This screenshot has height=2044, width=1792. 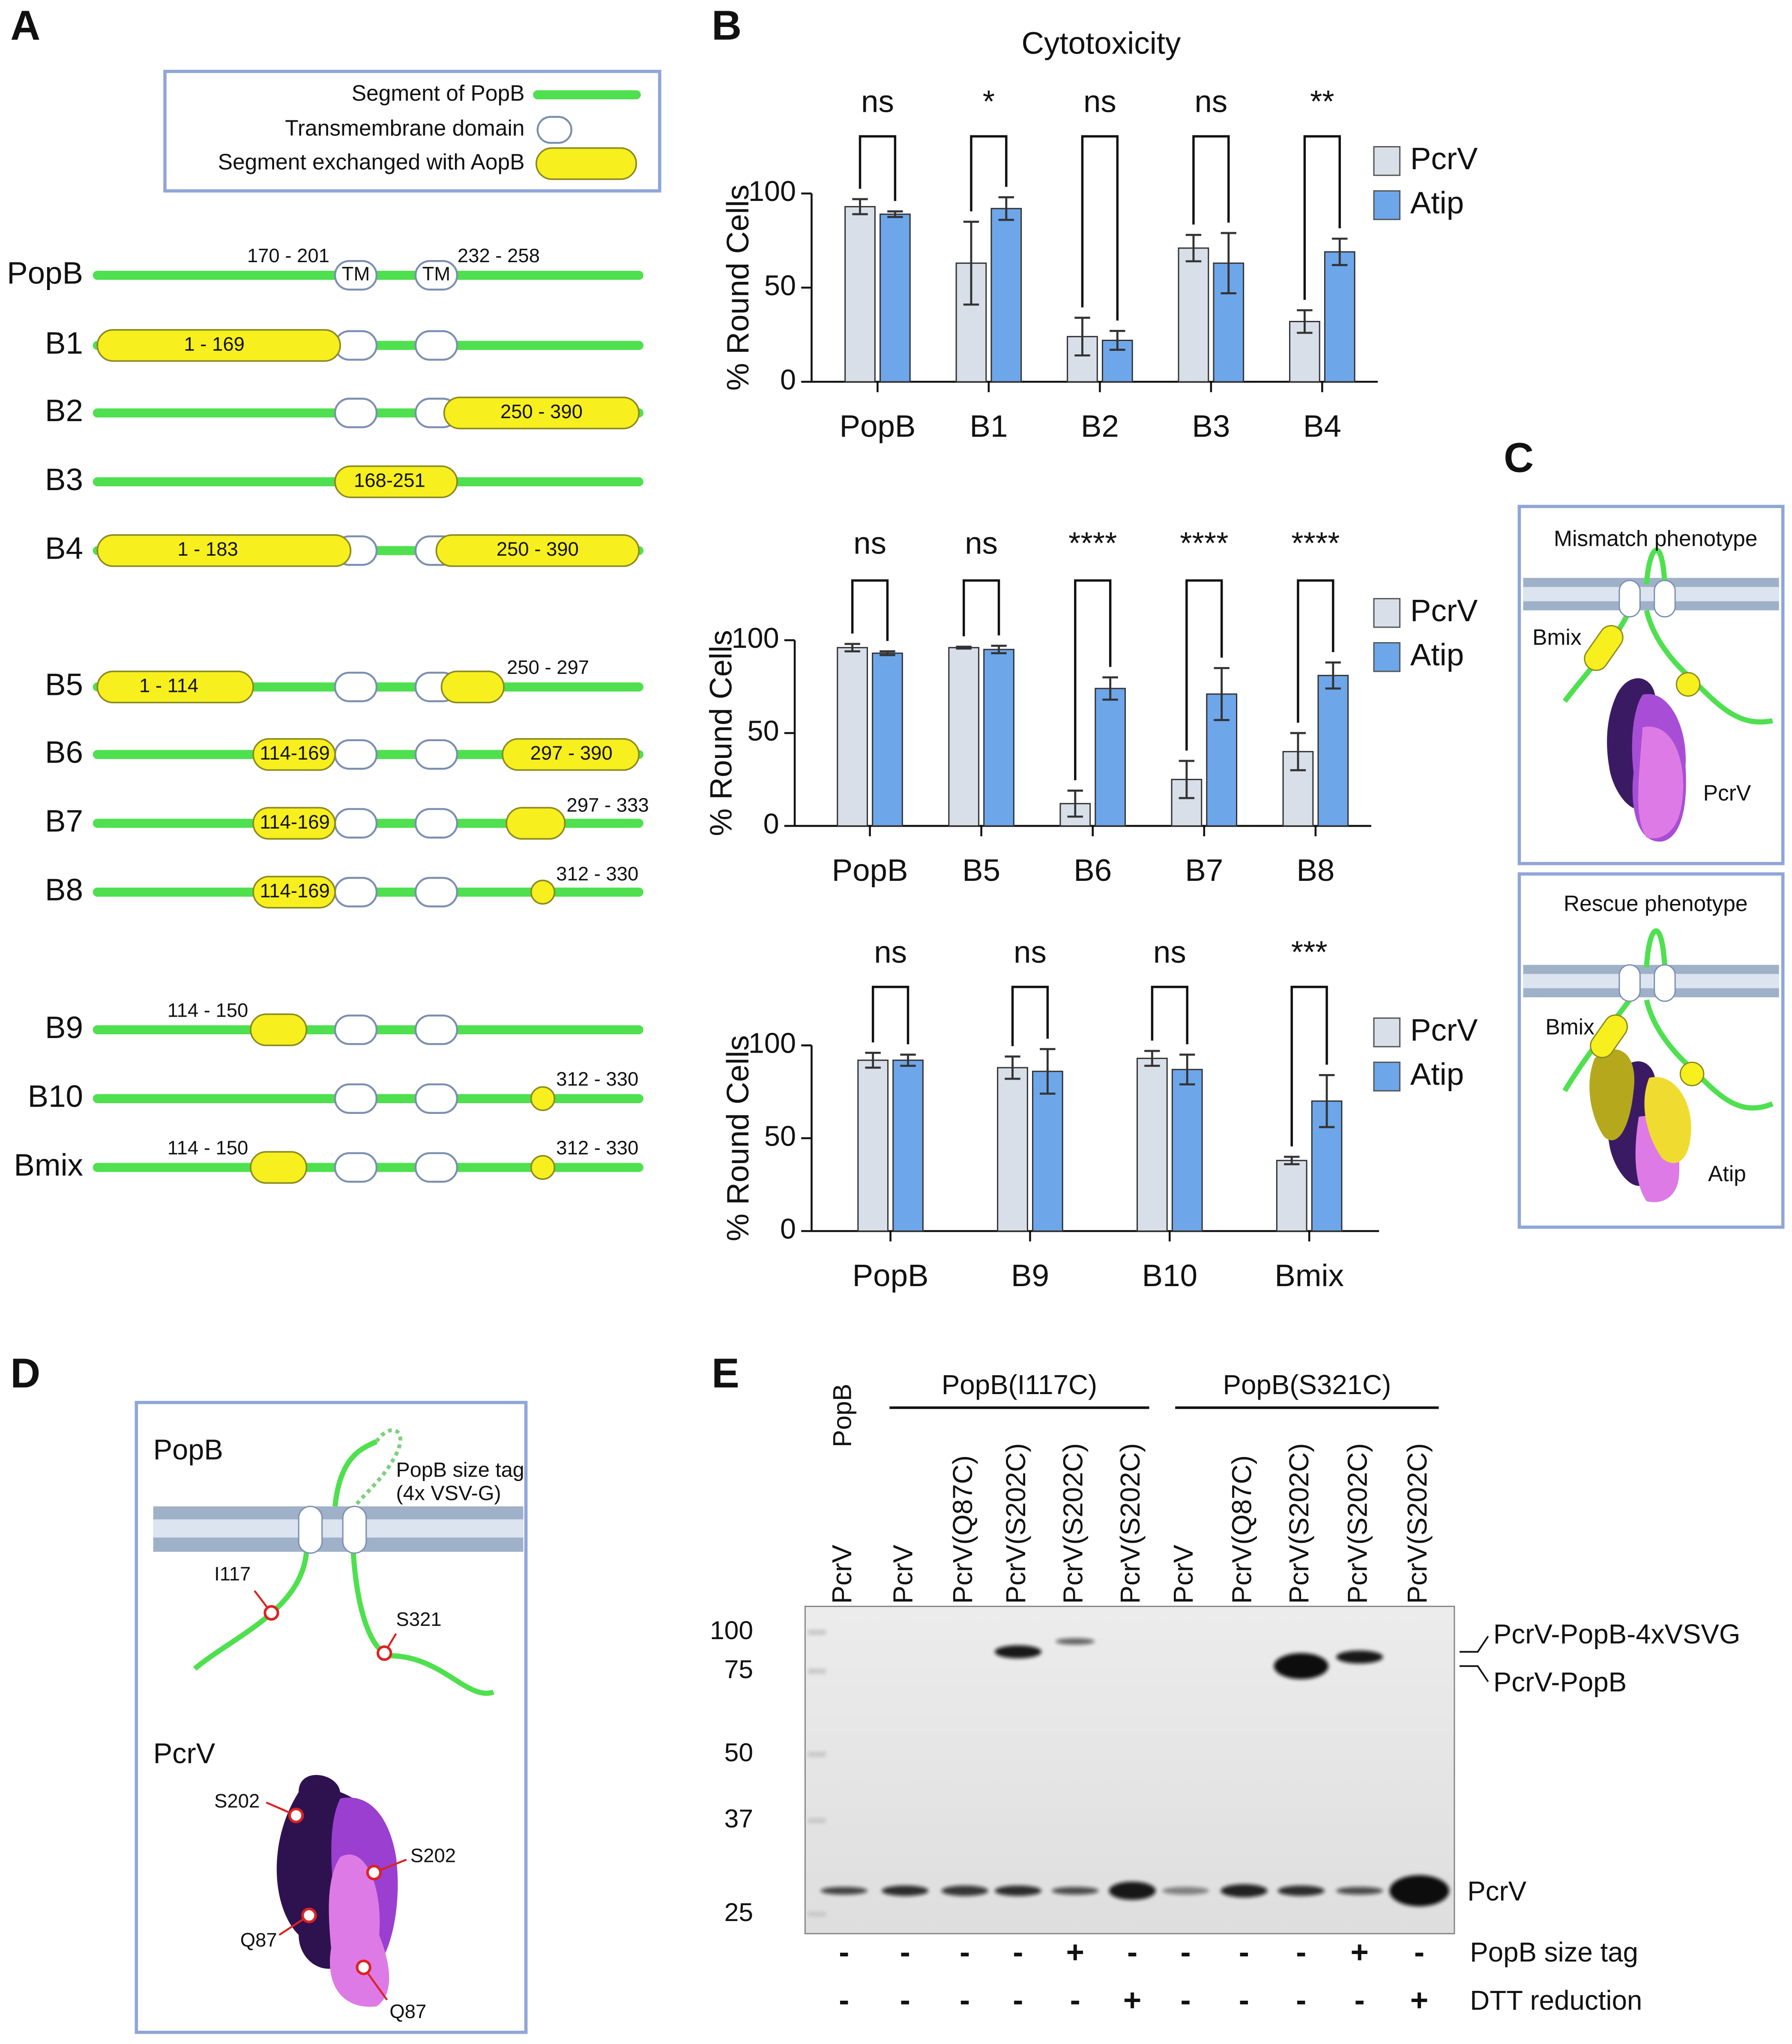 I want to click on x-tick-label: B9, so click(x=1030, y=1275).